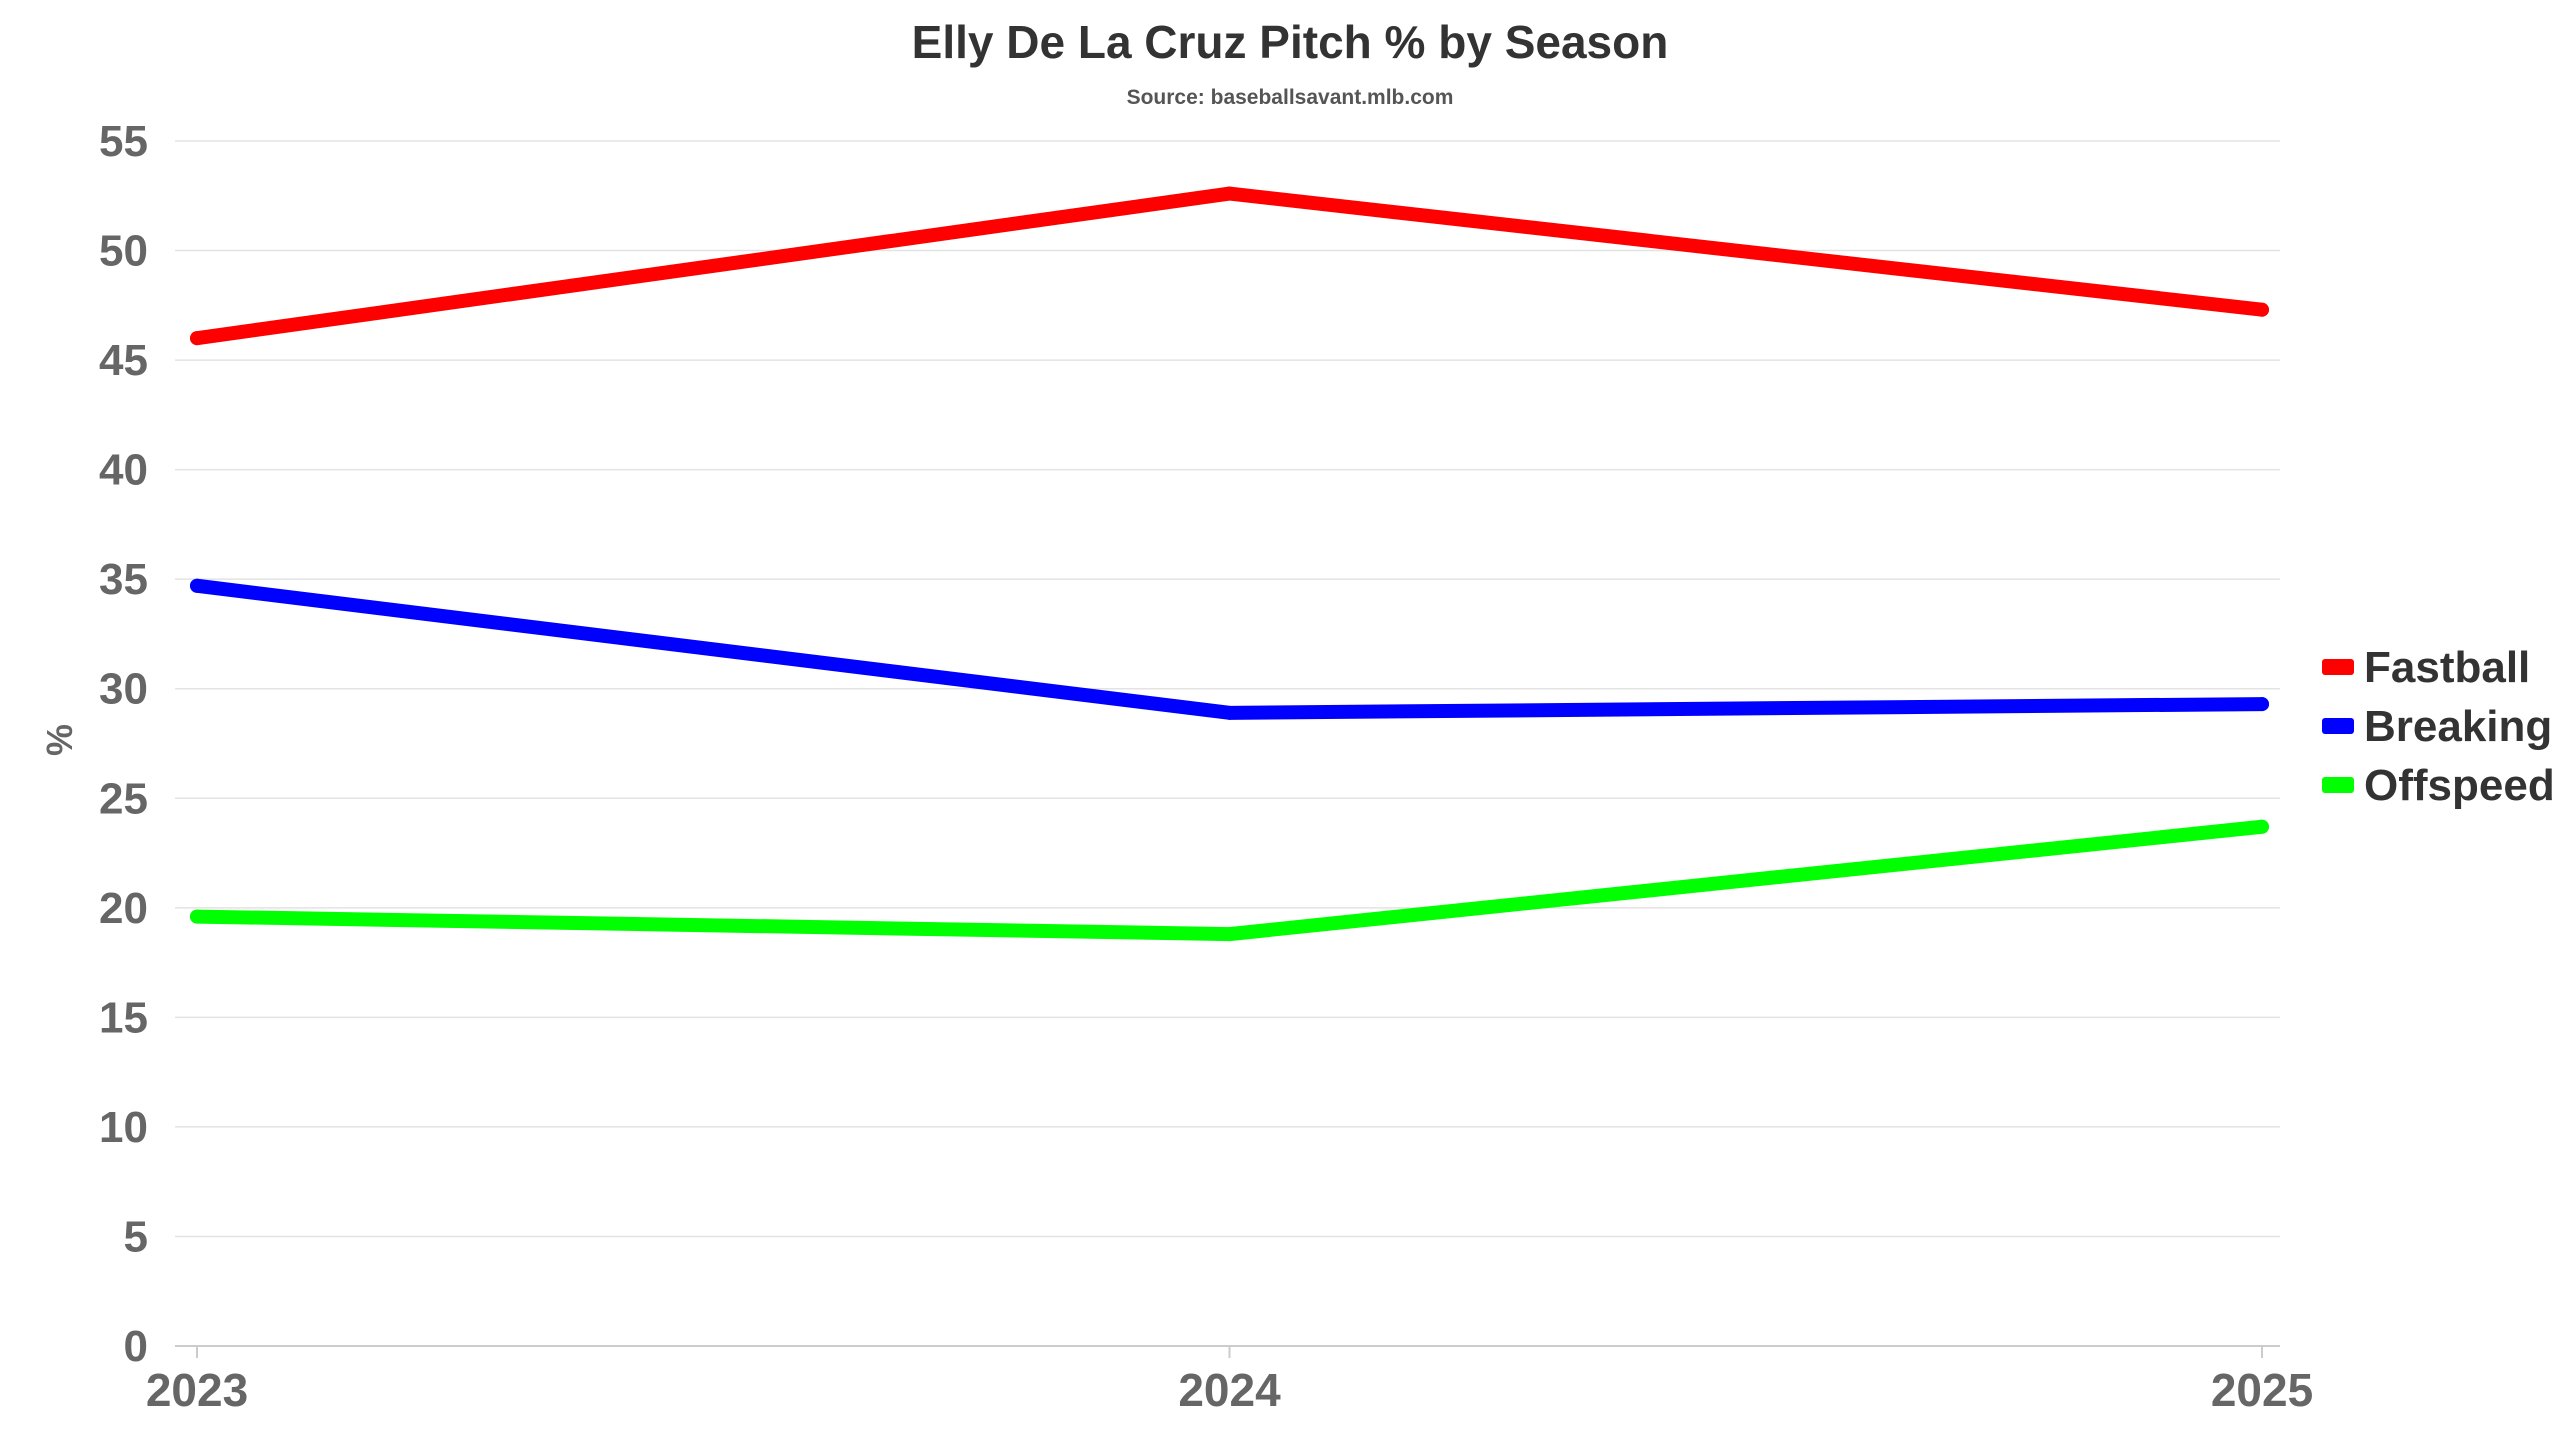 The image size is (2560, 1440). I want to click on x-tick-label: 2023, so click(197, 1390).